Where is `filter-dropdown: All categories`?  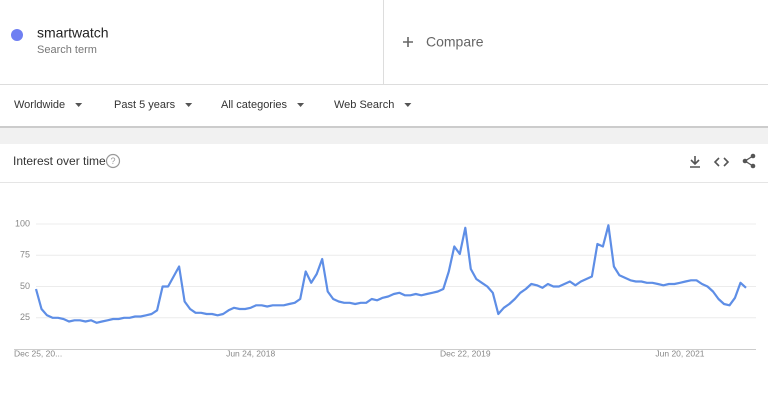 filter-dropdown: All categories is located at coordinates (263, 105).